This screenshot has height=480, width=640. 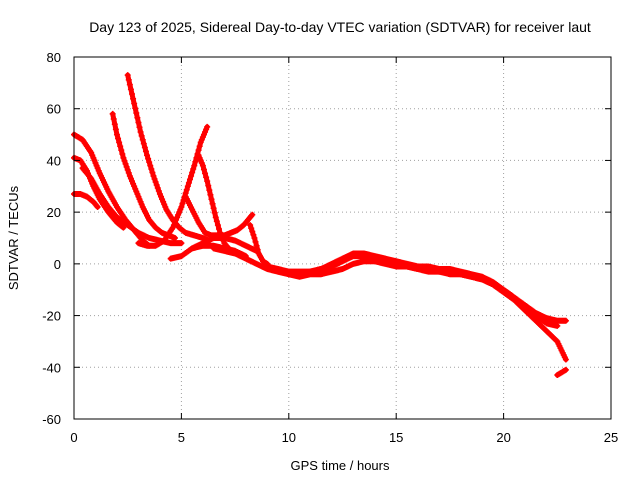 I want to click on x-tick-label: 5, so click(x=181, y=437).